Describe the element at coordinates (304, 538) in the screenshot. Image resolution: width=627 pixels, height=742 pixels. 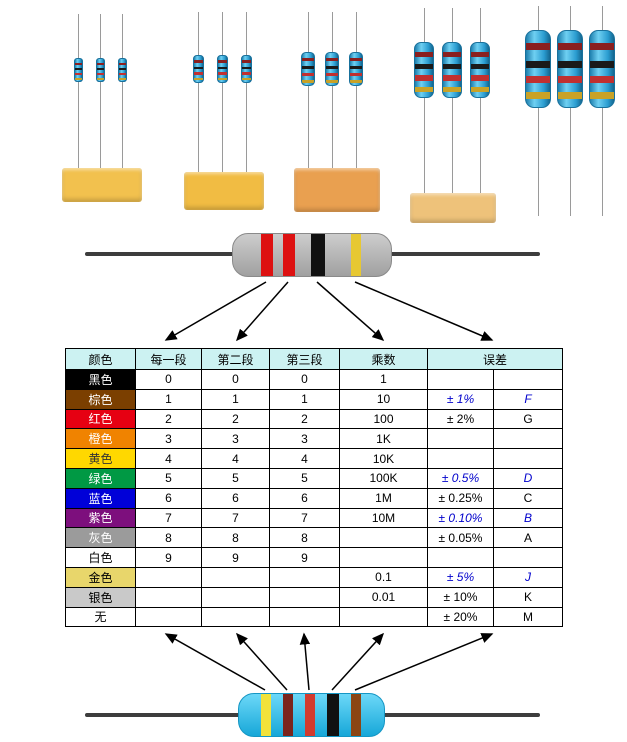
I see `band3-cell-gray: 8` at that location.